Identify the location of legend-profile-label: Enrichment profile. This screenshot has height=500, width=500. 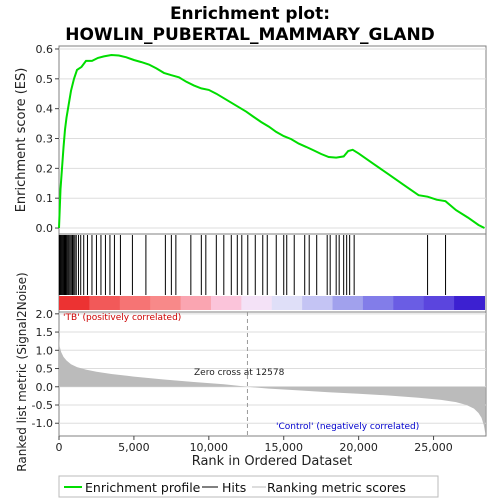
(143, 487).